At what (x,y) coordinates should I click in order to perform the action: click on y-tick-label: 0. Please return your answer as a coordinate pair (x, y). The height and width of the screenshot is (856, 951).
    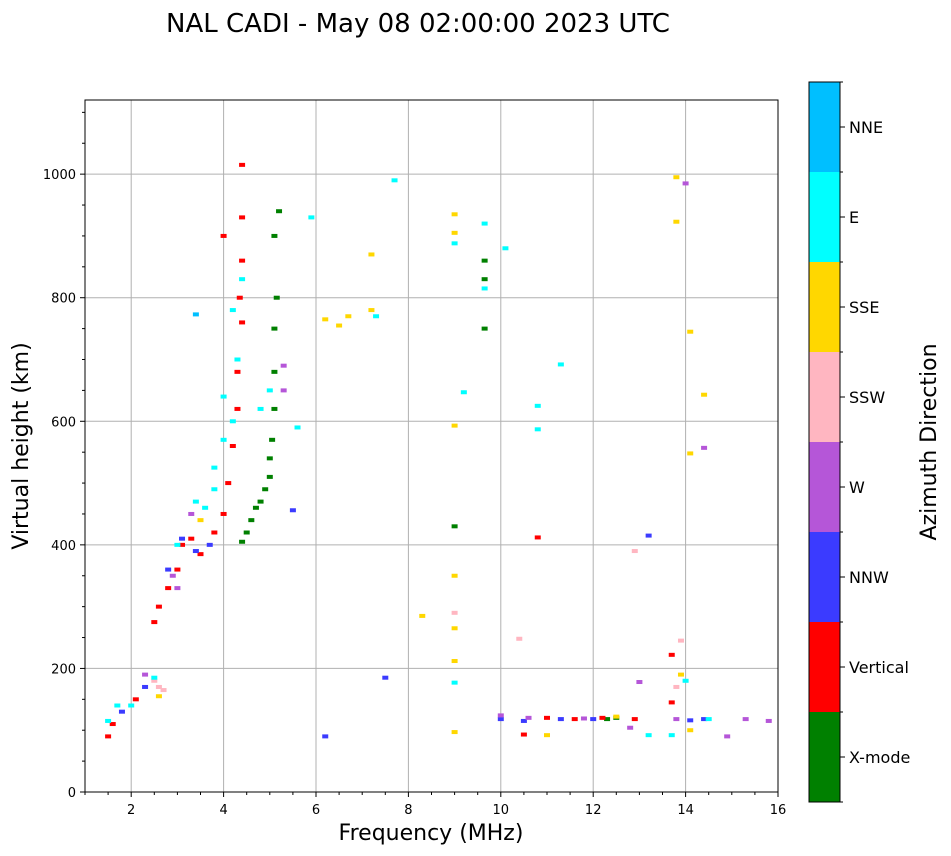
    Looking at the image, I should click on (72, 793).